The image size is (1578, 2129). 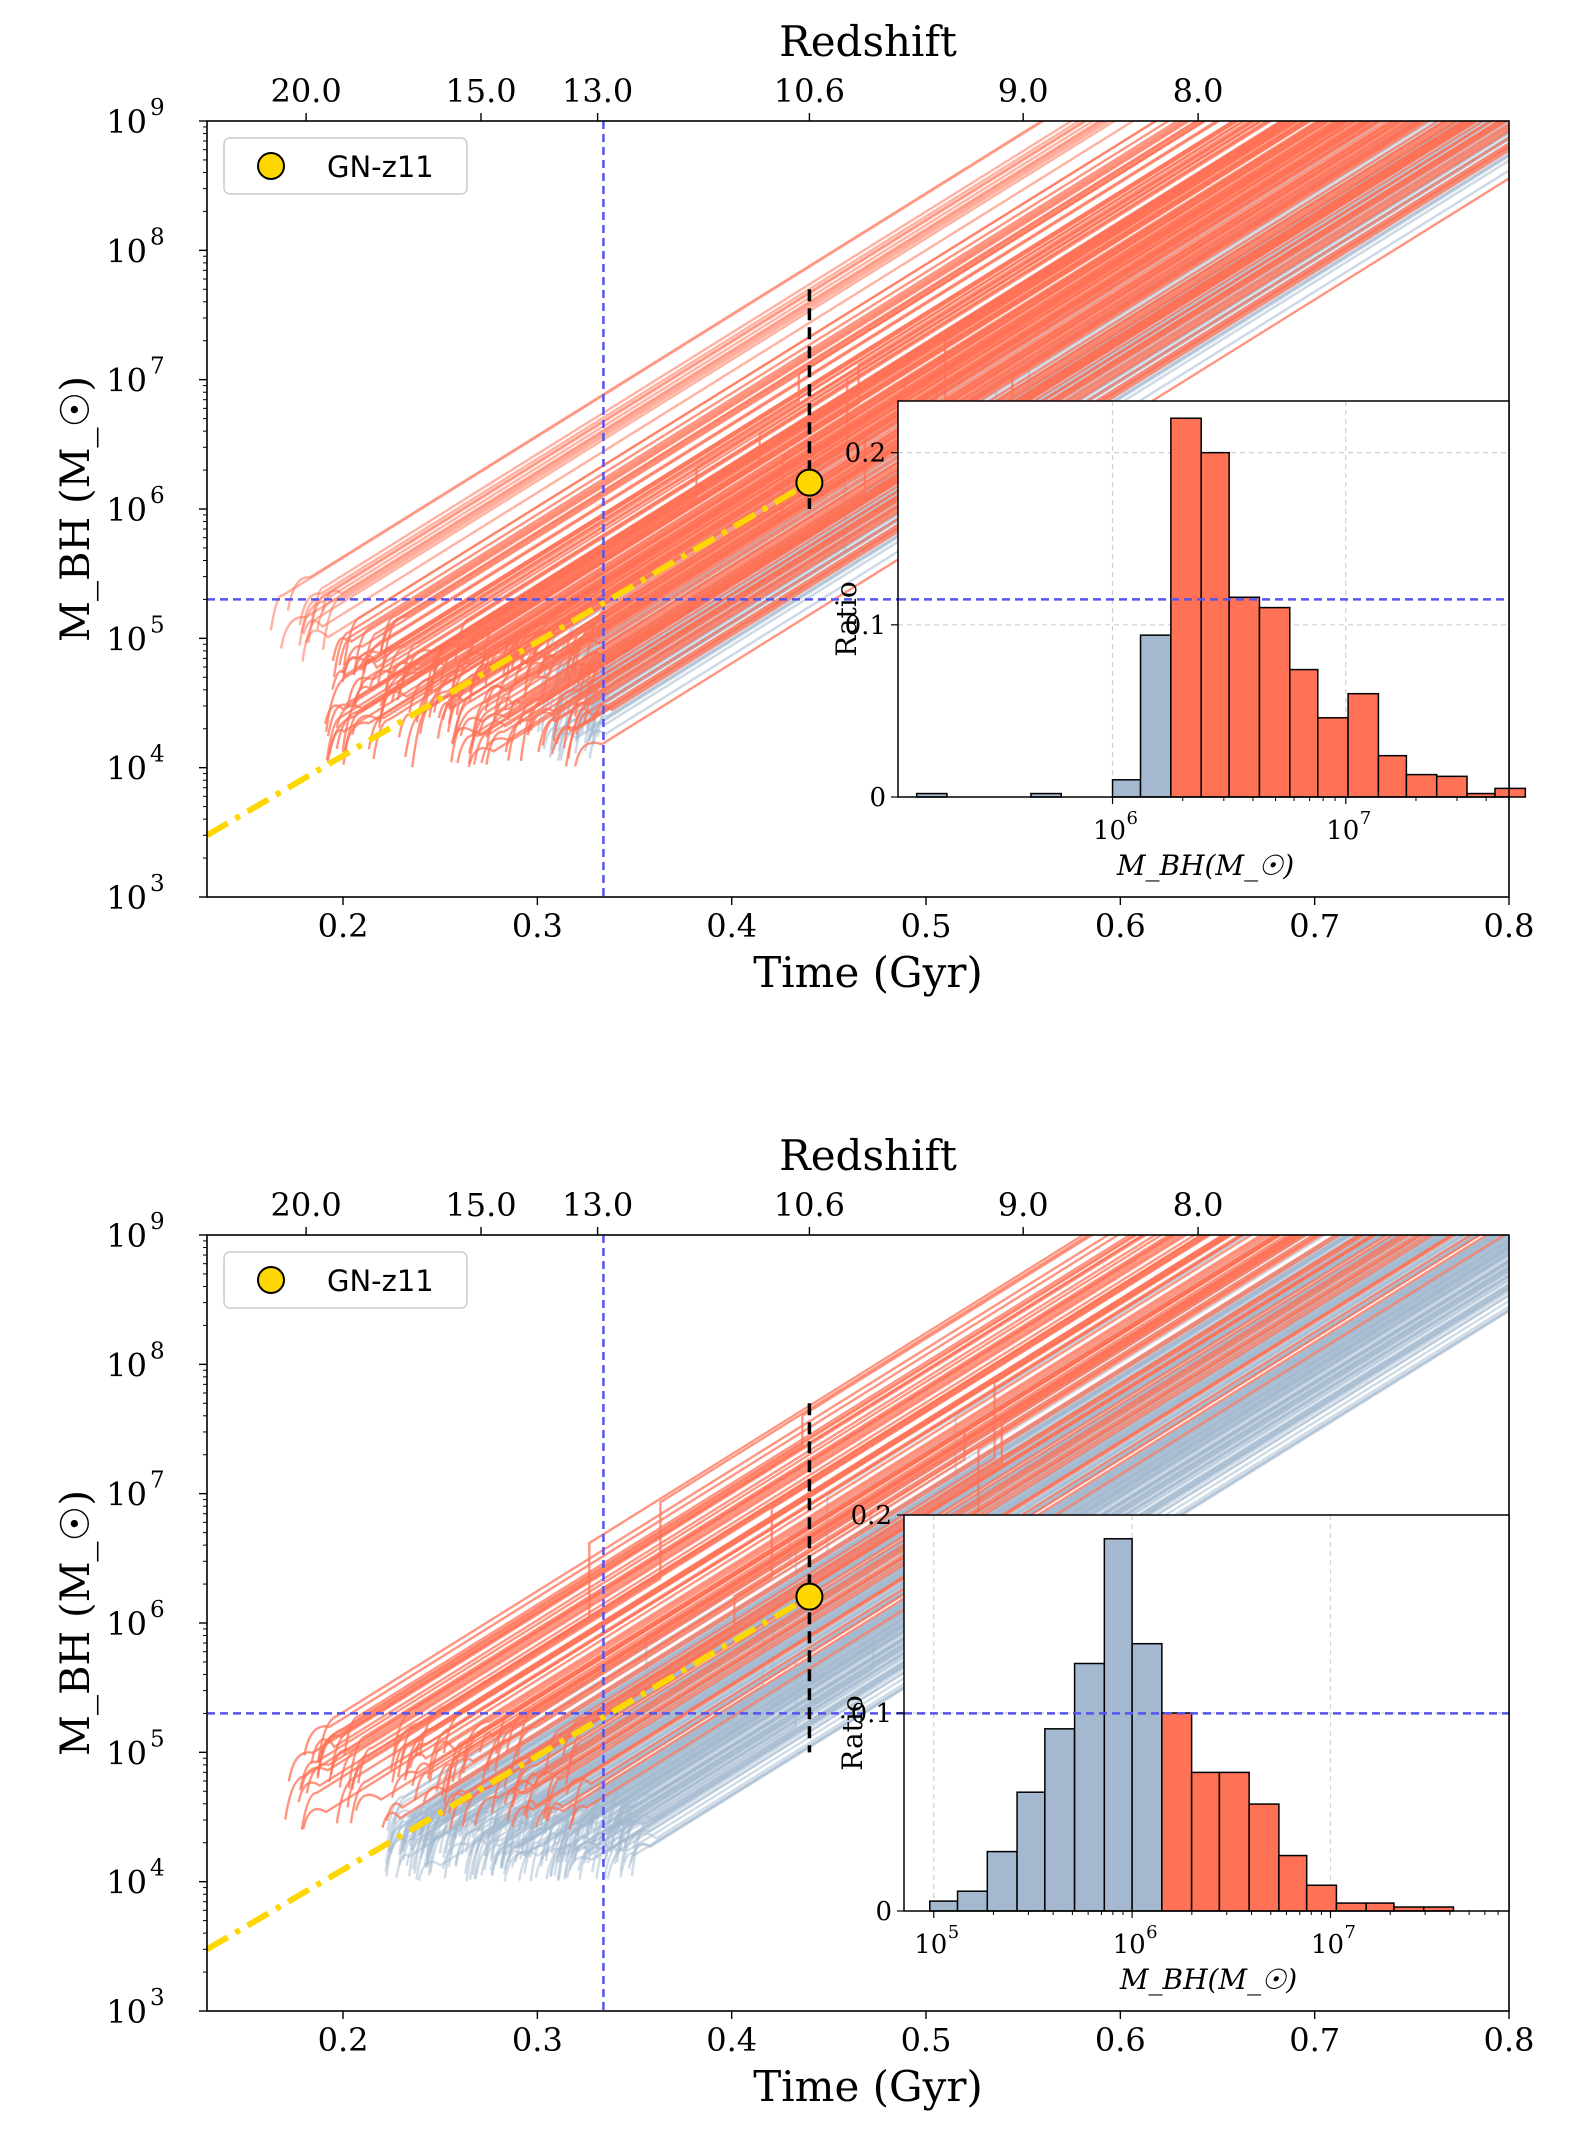 What do you see at coordinates (809, 1596) in the screenshot?
I see `gnz11-point` at bounding box center [809, 1596].